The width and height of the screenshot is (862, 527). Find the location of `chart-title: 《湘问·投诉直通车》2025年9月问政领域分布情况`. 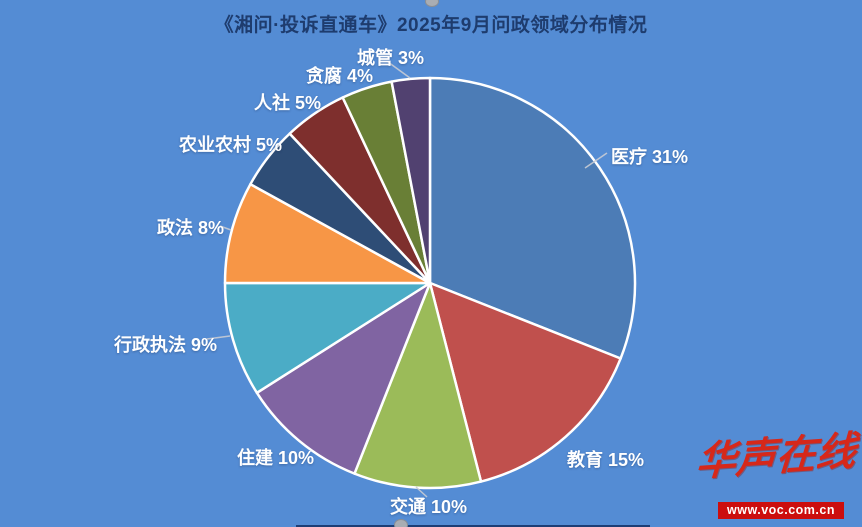

chart-title: 《湘问·投诉直通车》2025年9月问政领域分布情况 is located at coordinates (431, 25).